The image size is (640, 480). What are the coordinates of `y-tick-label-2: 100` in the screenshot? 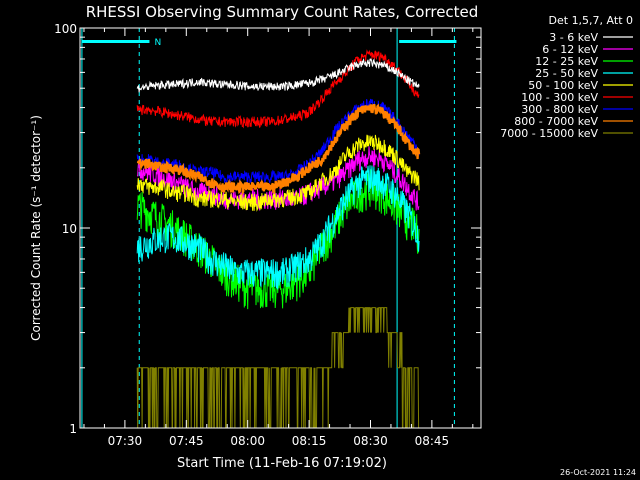 It's located at (65, 29).